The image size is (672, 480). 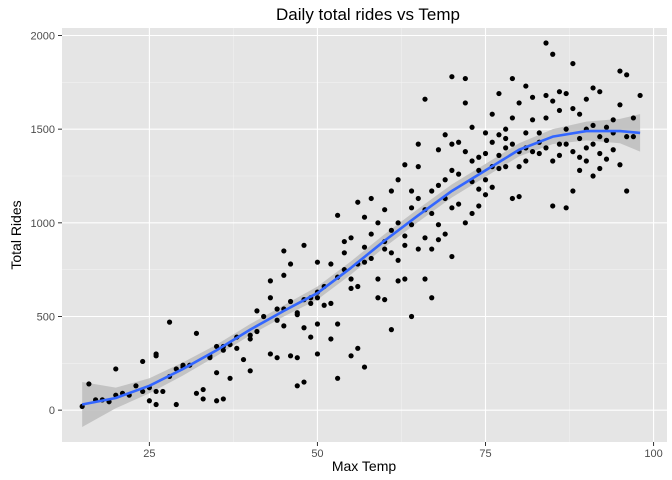 I want to click on y-tick-label: 500, so click(x=46, y=317).